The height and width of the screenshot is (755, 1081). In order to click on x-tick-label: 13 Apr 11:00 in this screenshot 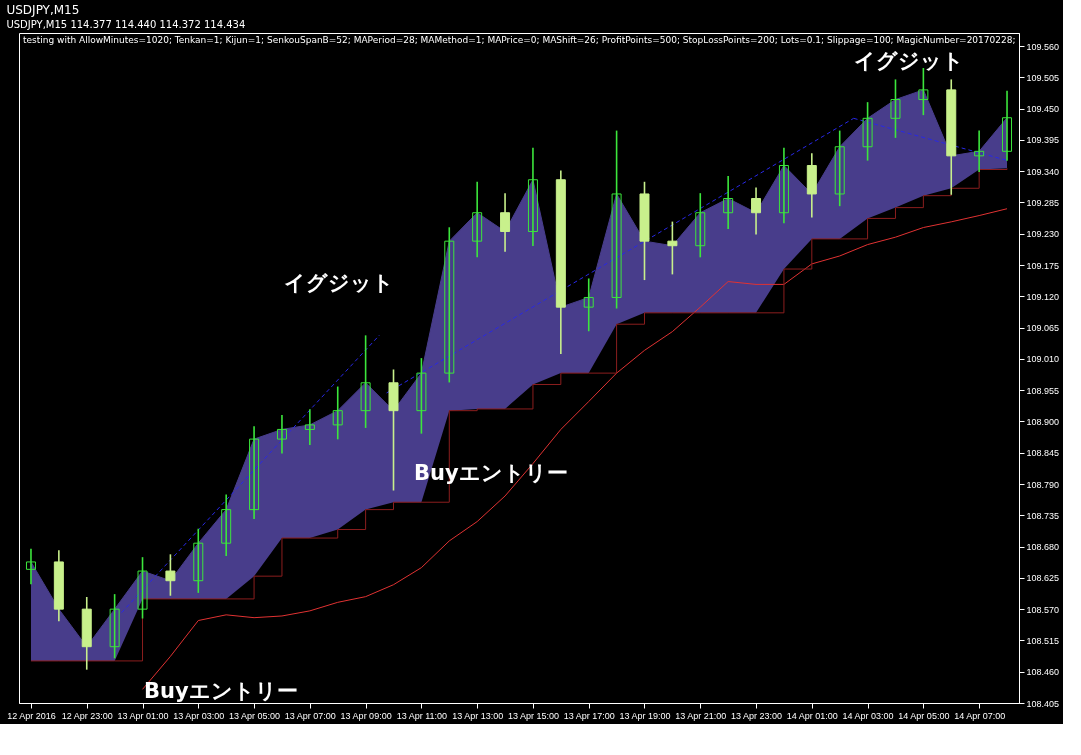, I will do `click(422, 715)`.